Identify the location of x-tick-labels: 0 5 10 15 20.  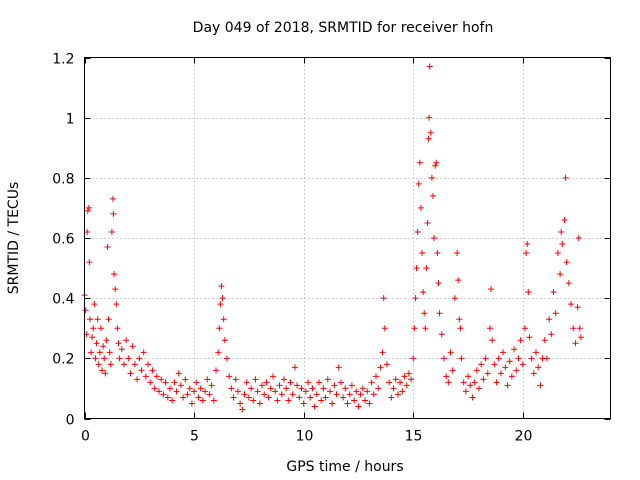
(306, 437).